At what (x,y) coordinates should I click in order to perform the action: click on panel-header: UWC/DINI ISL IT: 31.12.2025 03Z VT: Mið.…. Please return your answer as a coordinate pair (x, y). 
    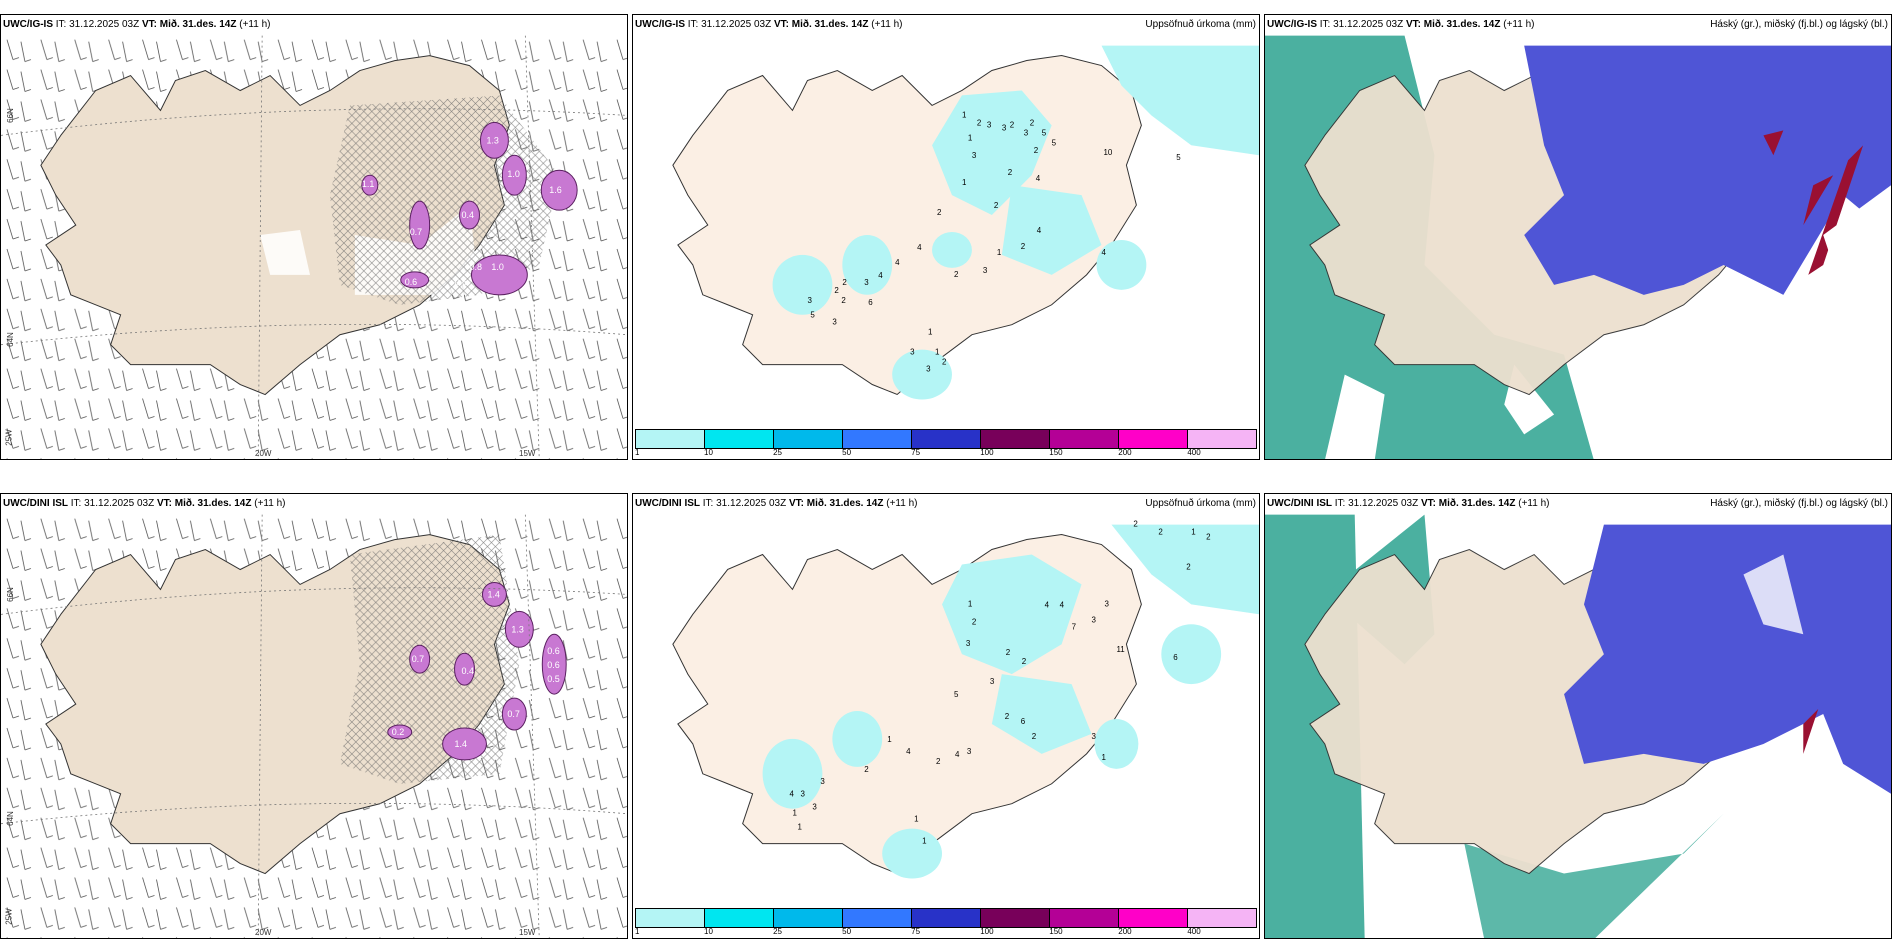
    Looking at the image, I should click on (1578, 504).